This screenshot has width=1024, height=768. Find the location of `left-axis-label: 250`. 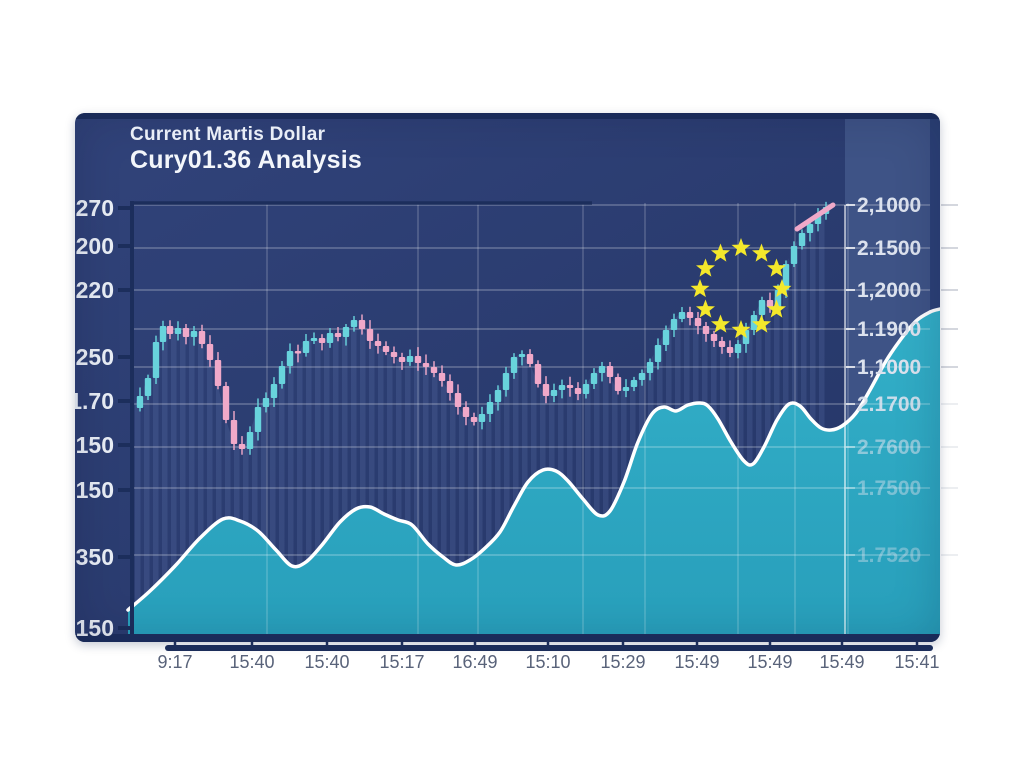

left-axis-label: 250 is located at coordinates (95, 357).